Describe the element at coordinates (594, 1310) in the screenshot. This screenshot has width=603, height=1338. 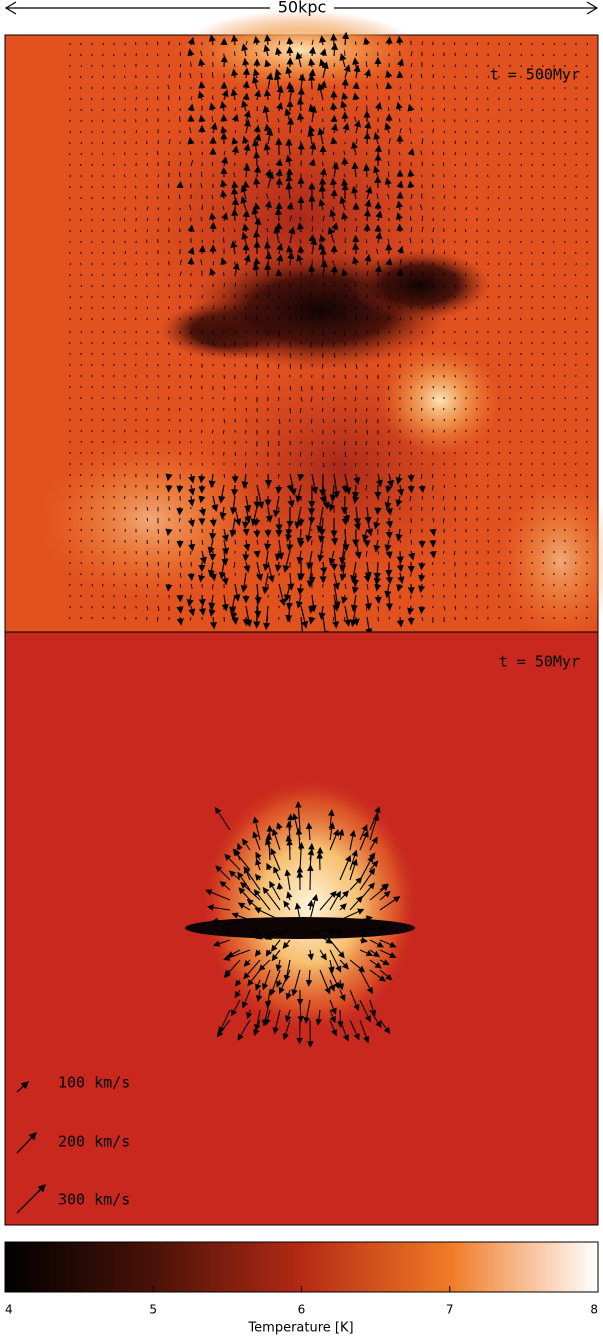
I see `colorbar-tick-label: 8` at that location.